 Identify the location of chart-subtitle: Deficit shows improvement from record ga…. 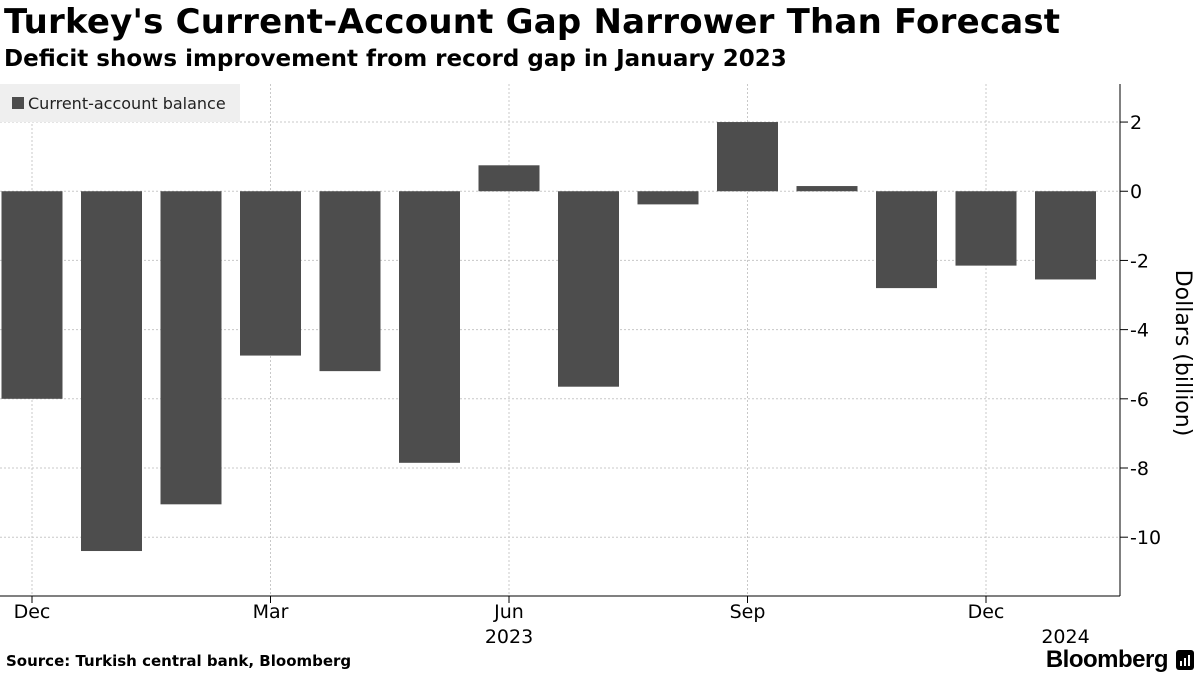
(395, 59).